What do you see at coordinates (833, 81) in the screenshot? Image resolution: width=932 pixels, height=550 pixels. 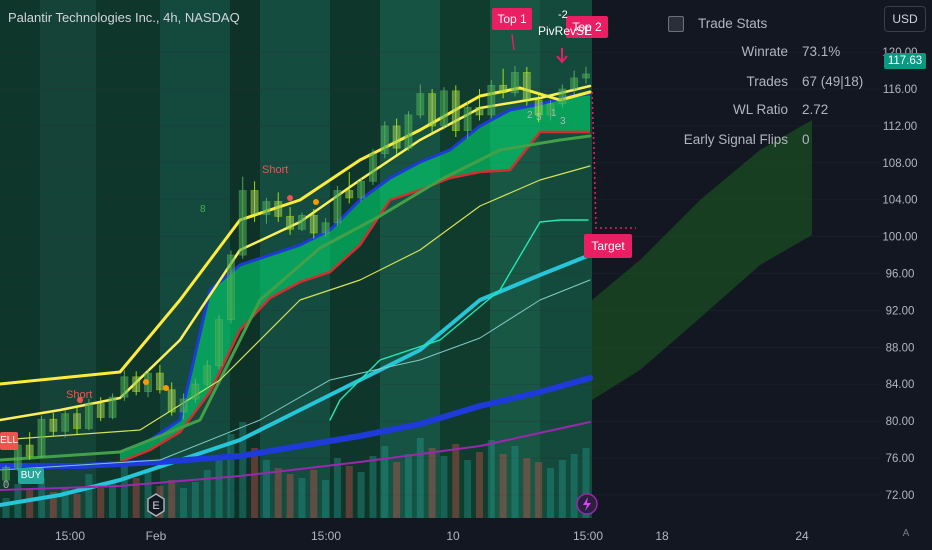 I see `stats-value: 67 (49|18)` at bounding box center [833, 81].